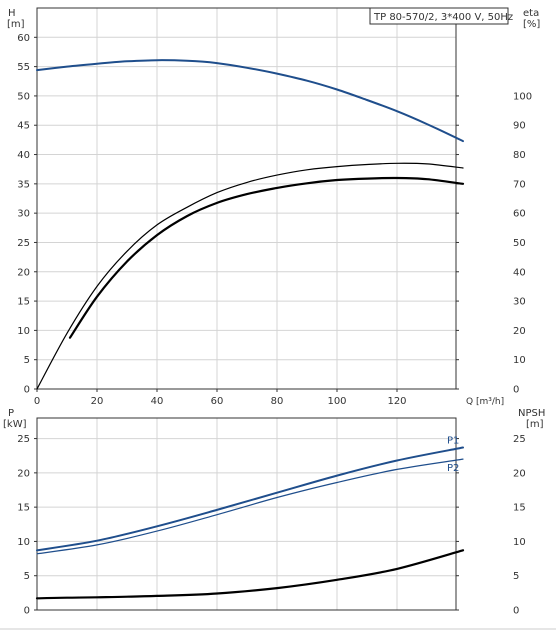 This screenshot has width=556, height=631. Describe the element at coordinates (519, 155) in the screenshot. I see `y2-tick-label: 80` at that location.